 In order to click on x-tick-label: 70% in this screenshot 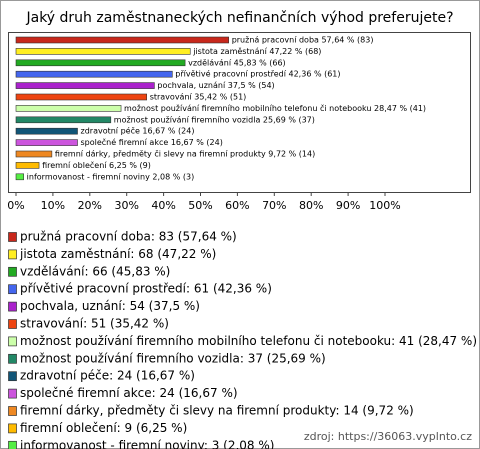, I will do `click(274, 205)`.